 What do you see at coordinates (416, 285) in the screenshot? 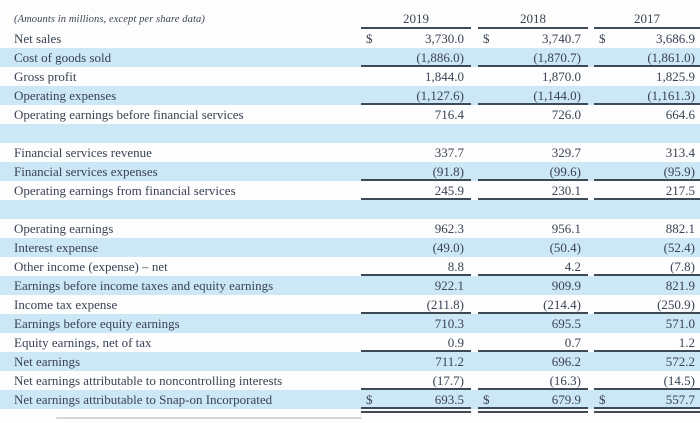
I see `value-cell-2019: 922.1` at bounding box center [416, 285].